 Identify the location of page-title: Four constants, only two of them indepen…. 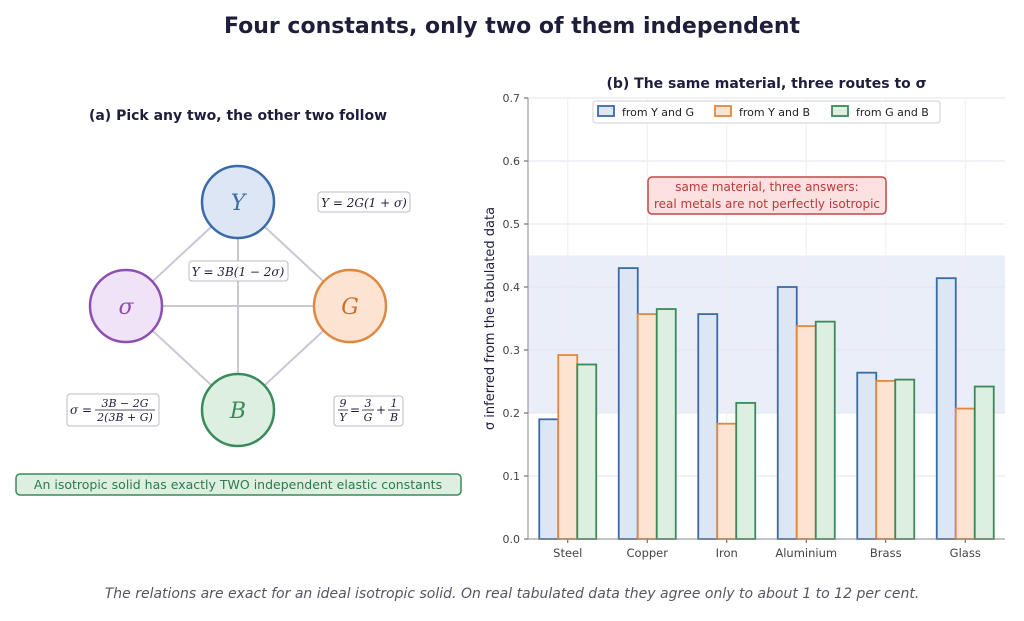
(512, 26).